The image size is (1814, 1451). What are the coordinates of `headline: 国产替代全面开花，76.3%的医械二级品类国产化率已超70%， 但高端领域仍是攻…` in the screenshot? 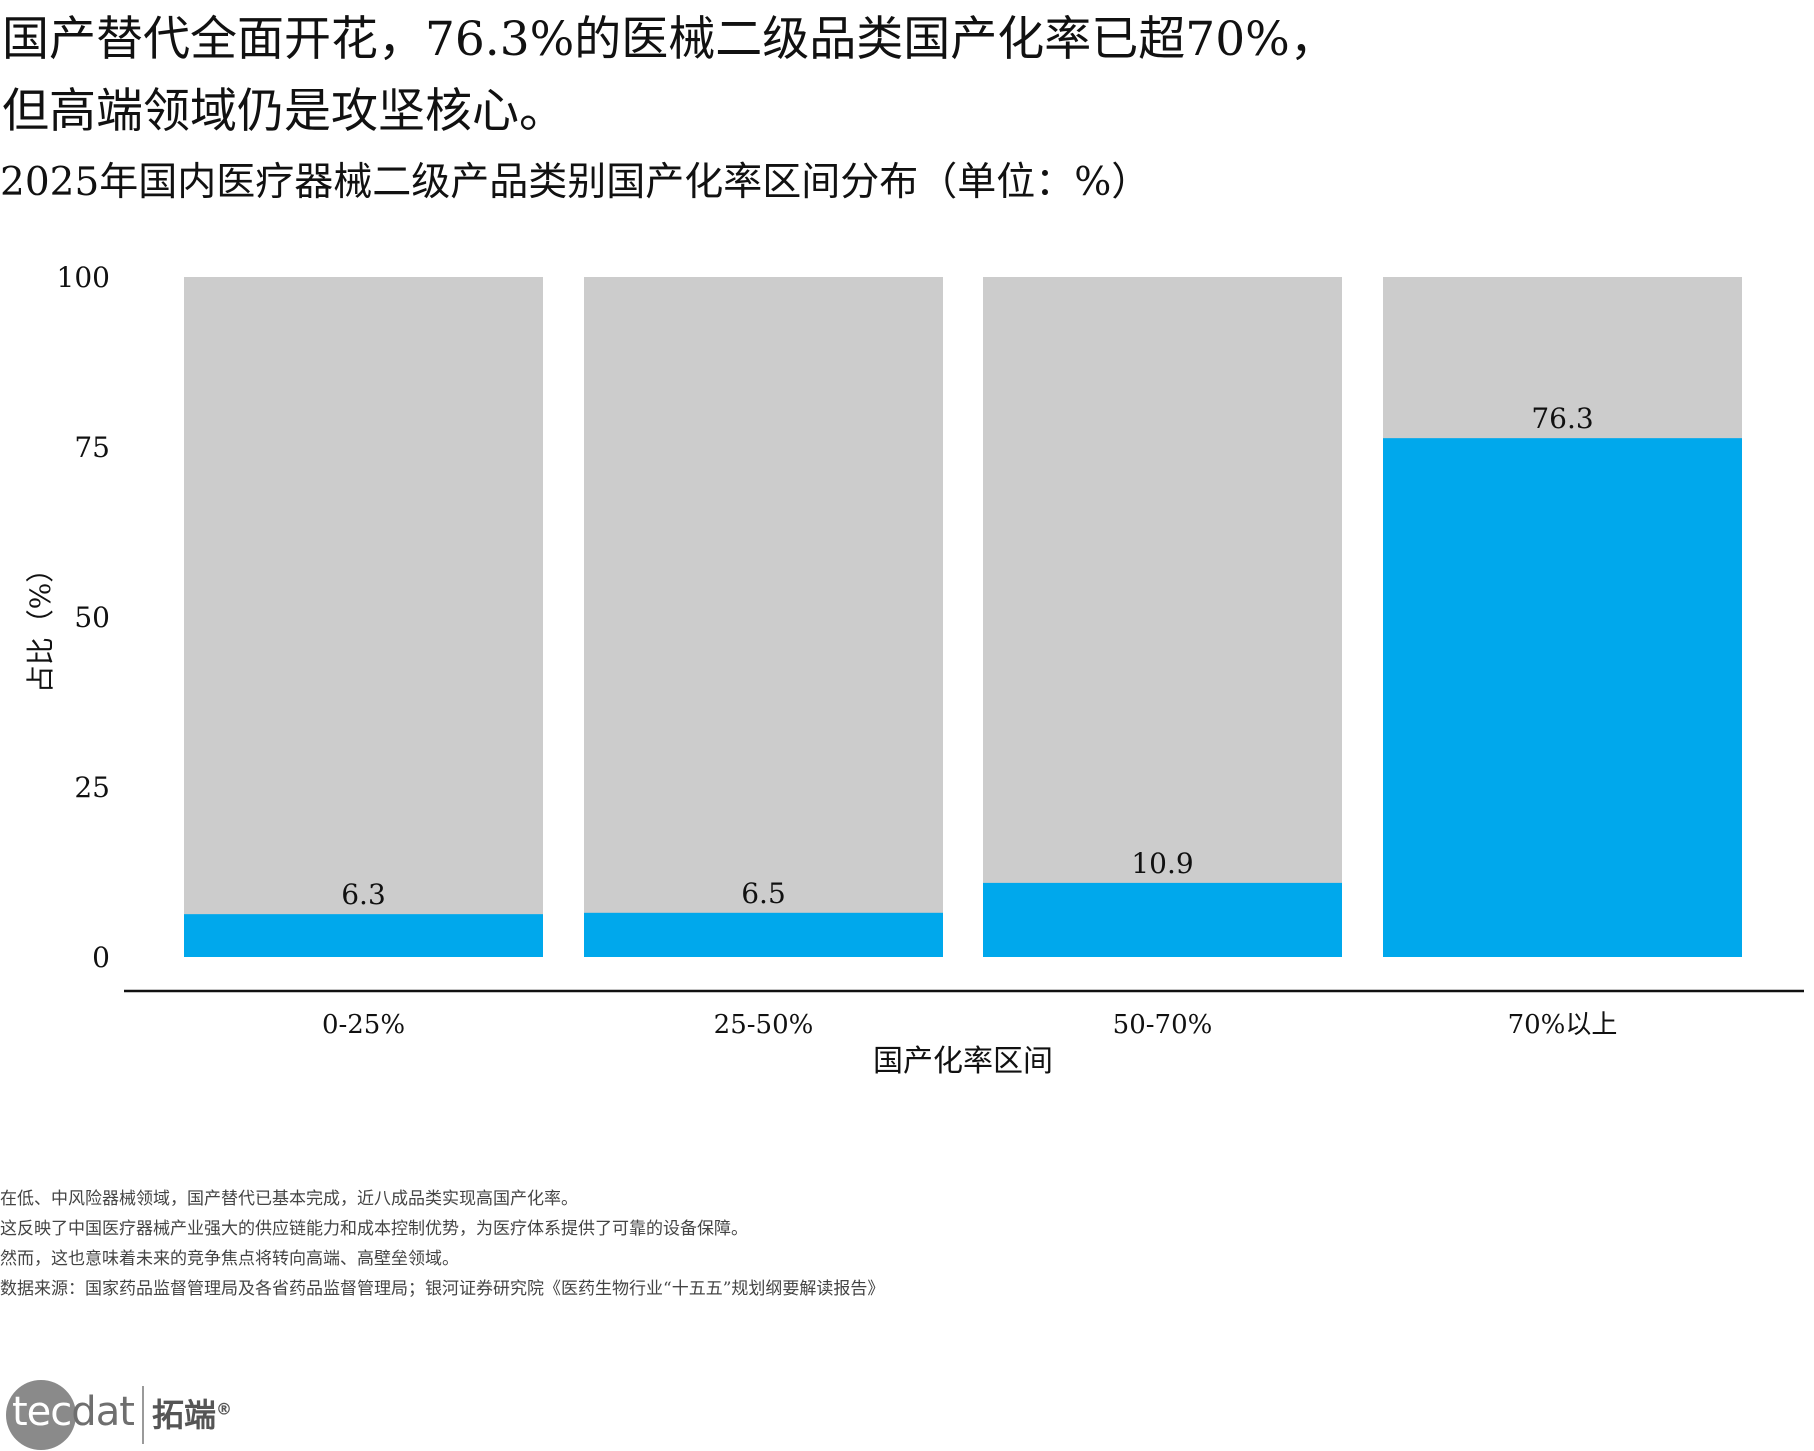 It's located at (669, 76).